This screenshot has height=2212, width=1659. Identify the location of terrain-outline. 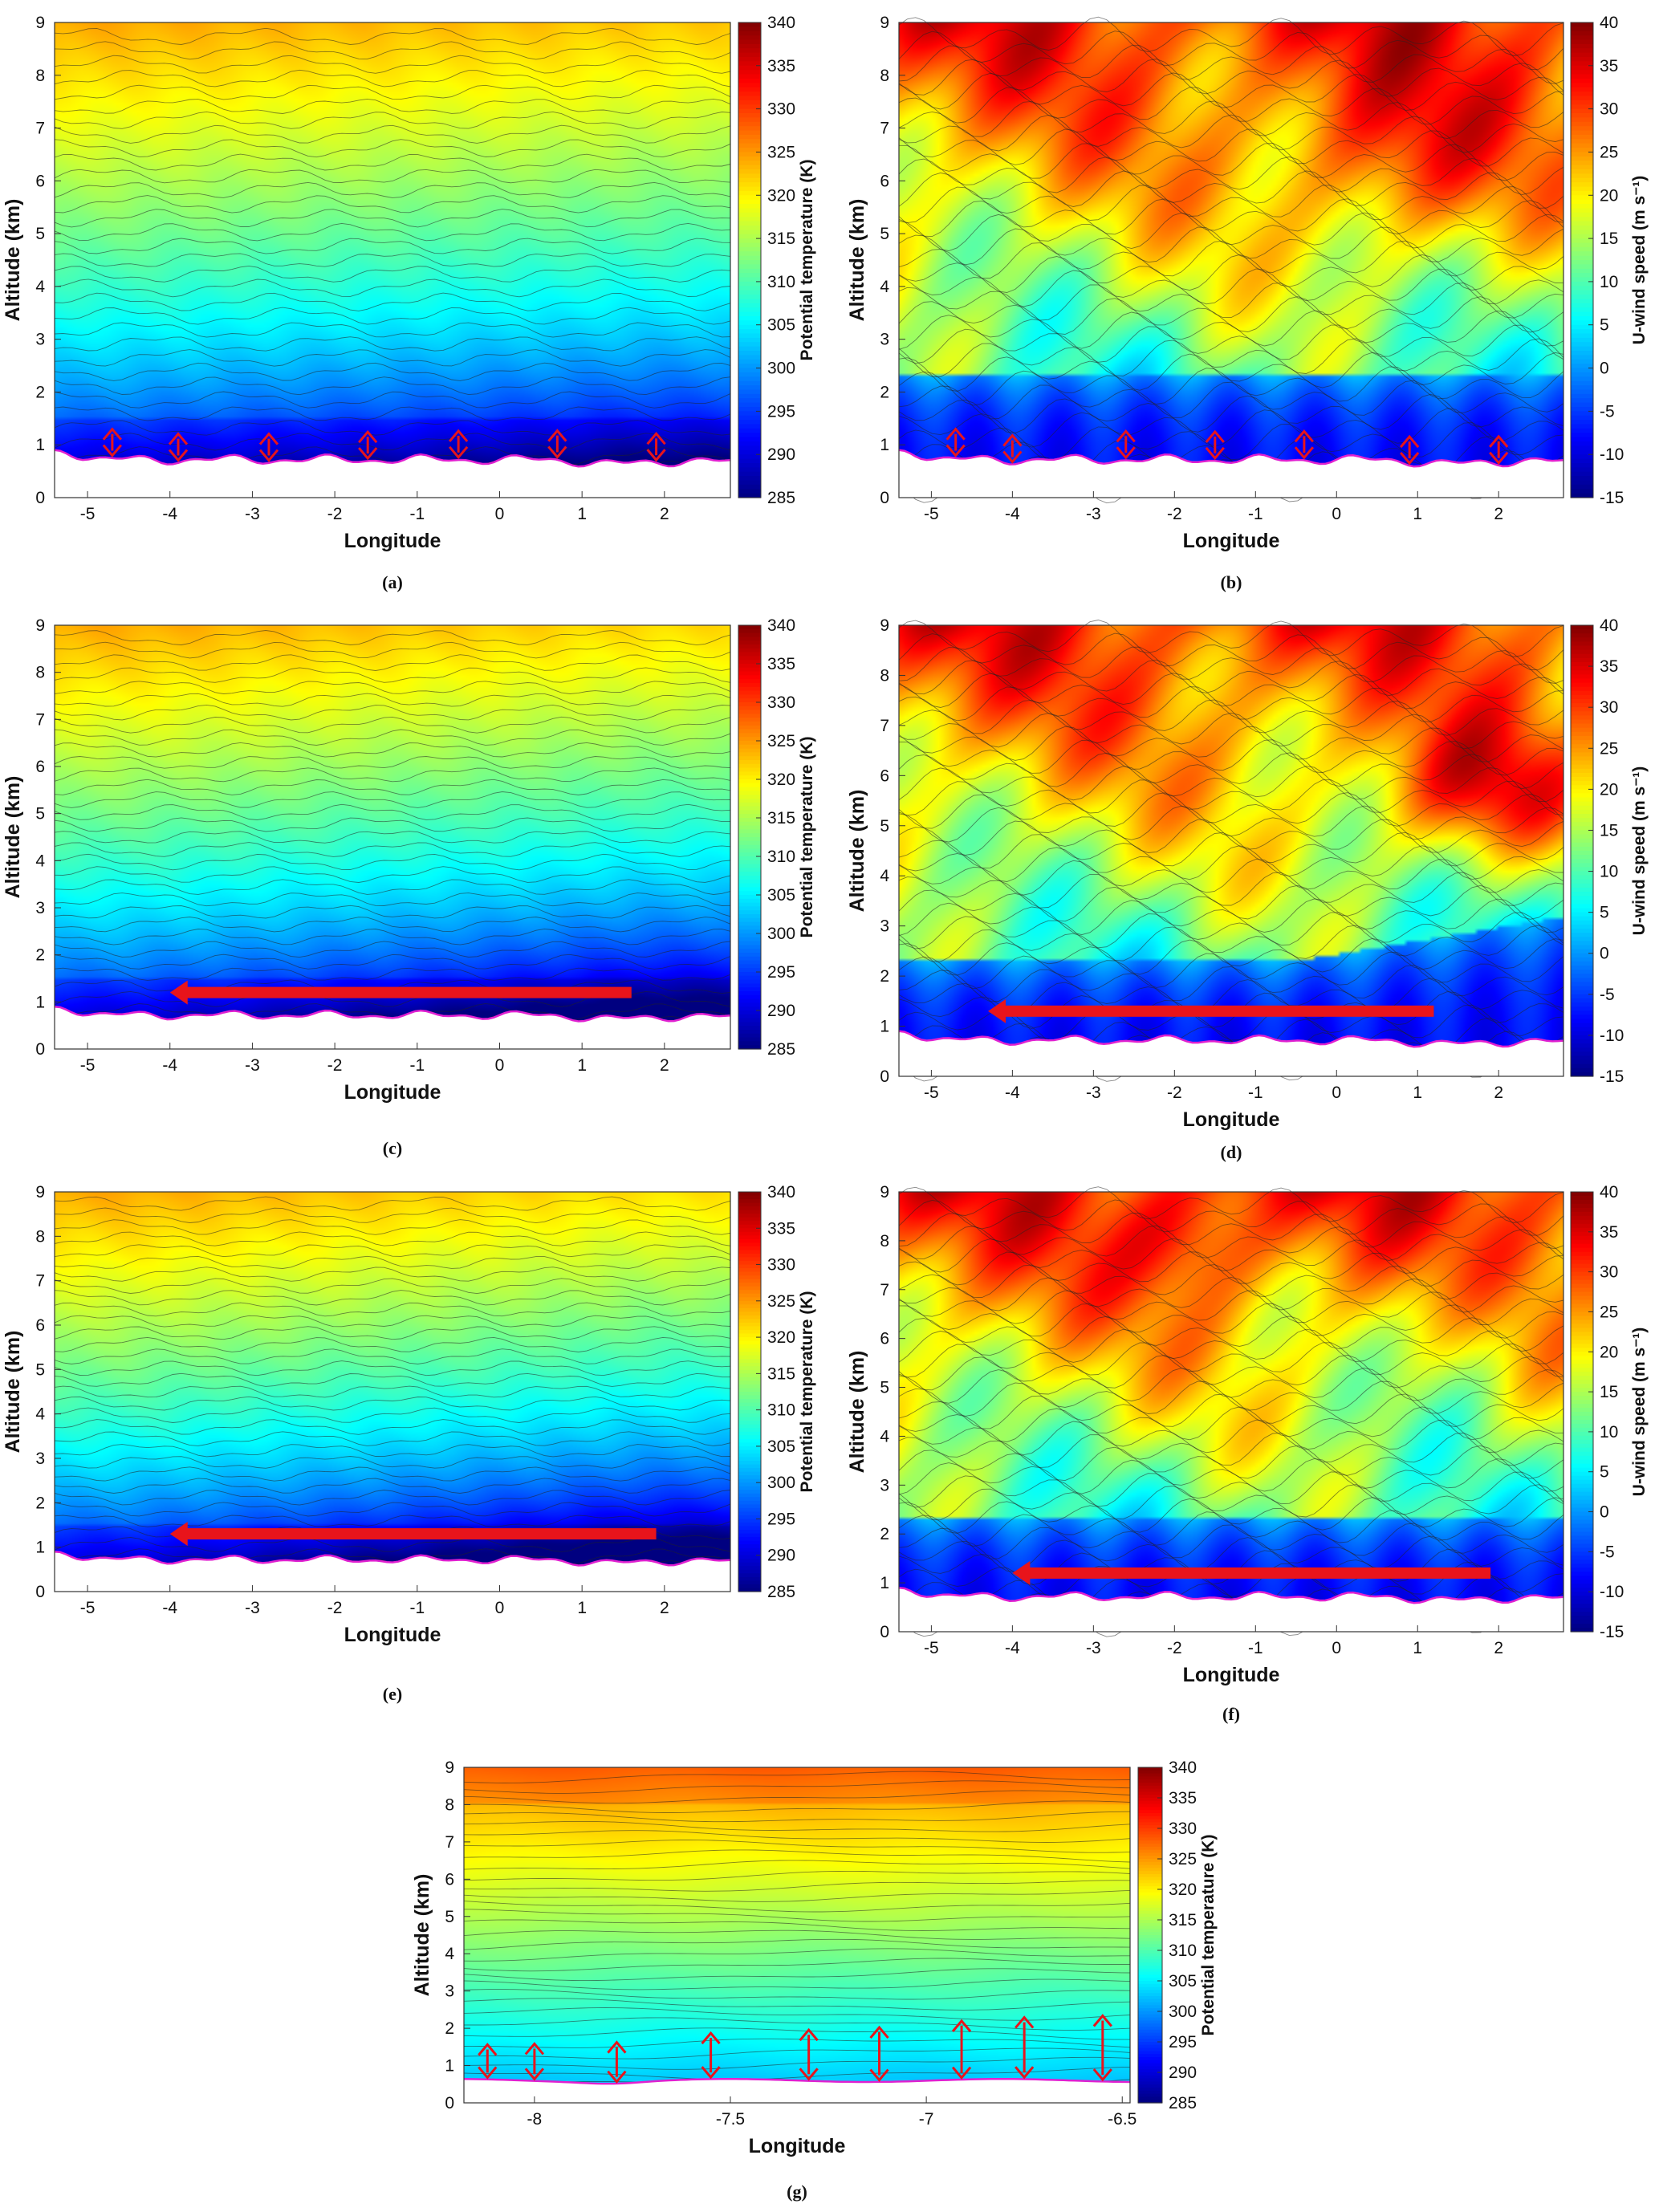
(1231, 1595).